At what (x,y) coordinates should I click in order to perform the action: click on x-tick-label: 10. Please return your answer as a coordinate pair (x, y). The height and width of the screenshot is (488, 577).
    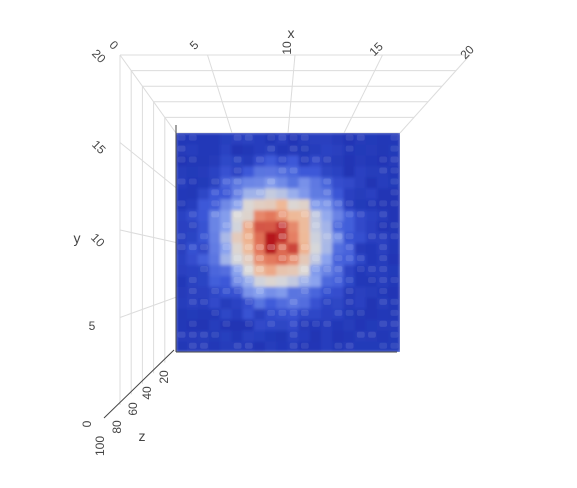
    Looking at the image, I should click on (287, 48).